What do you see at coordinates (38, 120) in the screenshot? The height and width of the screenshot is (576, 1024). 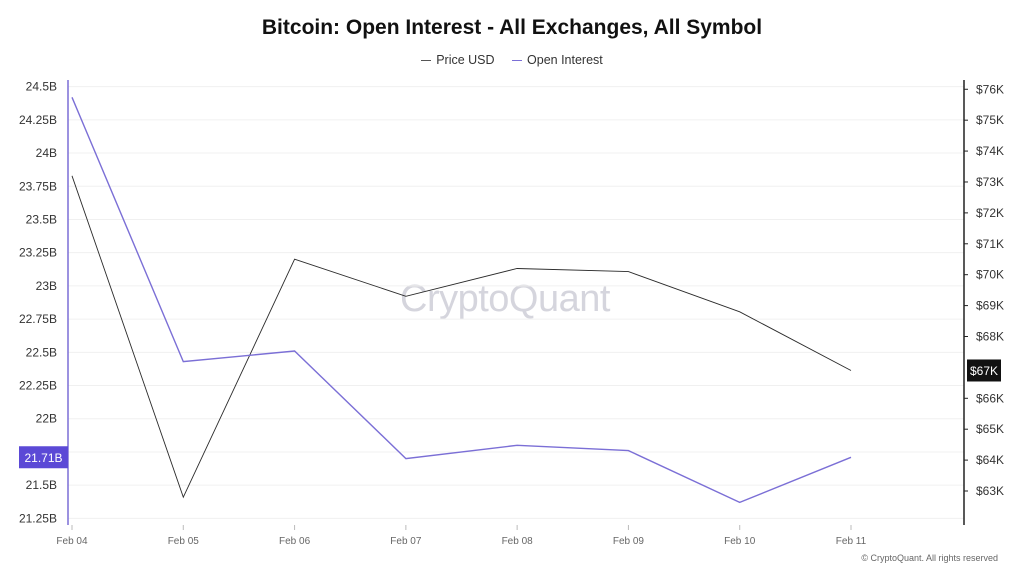 I see `left-tick-label: 24.25B` at bounding box center [38, 120].